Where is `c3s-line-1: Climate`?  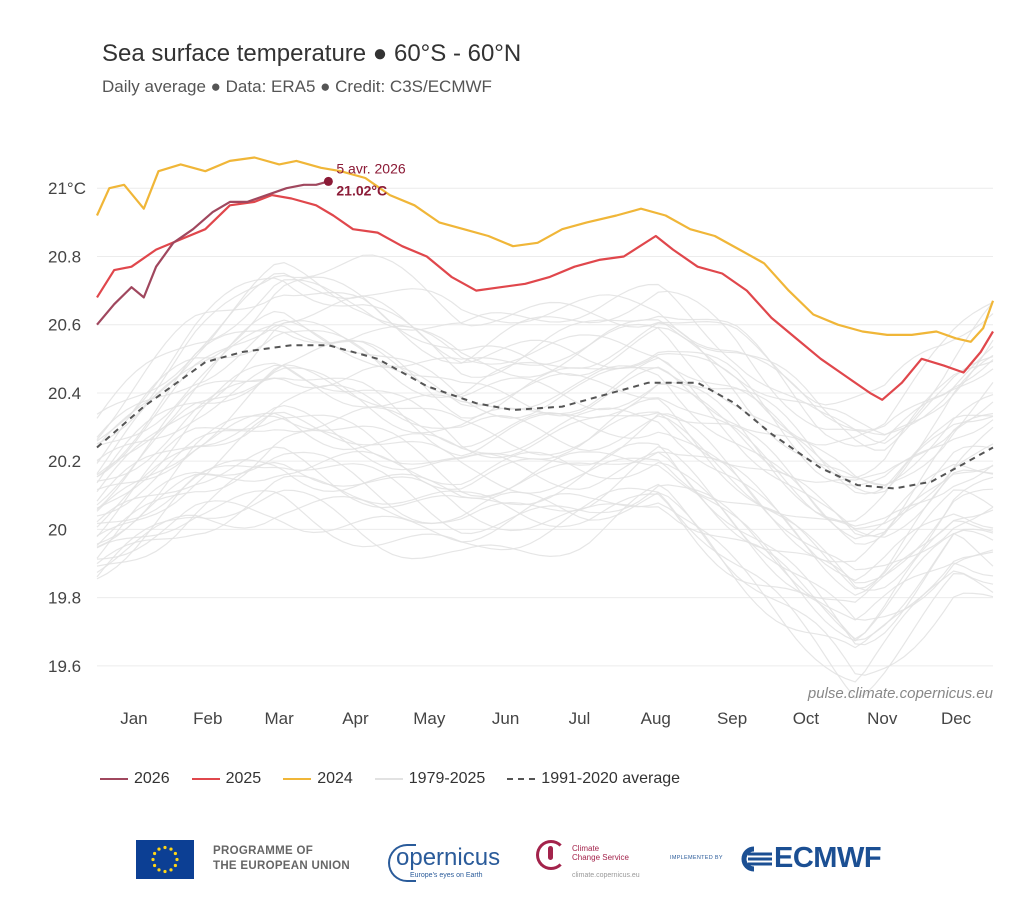
c3s-line-1: Climate is located at coordinates (586, 848).